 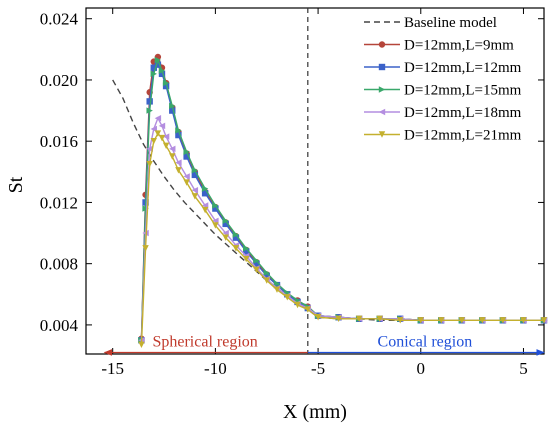 What do you see at coordinates (59, 141) in the screenshot?
I see `y-tick-label: 0.016` at bounding box center [59, 141].